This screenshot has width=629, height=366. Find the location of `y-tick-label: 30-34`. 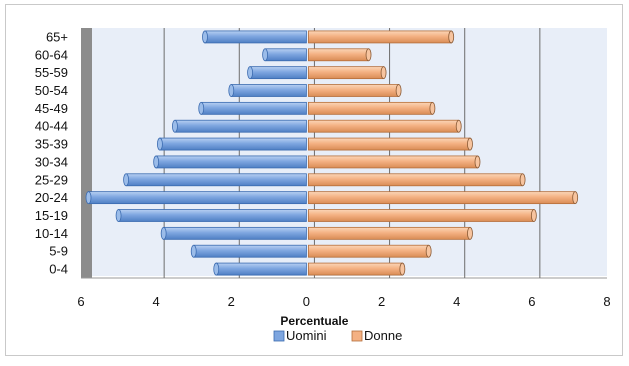

y-tick-label: 30-34 is located at coordinates (51, 161).